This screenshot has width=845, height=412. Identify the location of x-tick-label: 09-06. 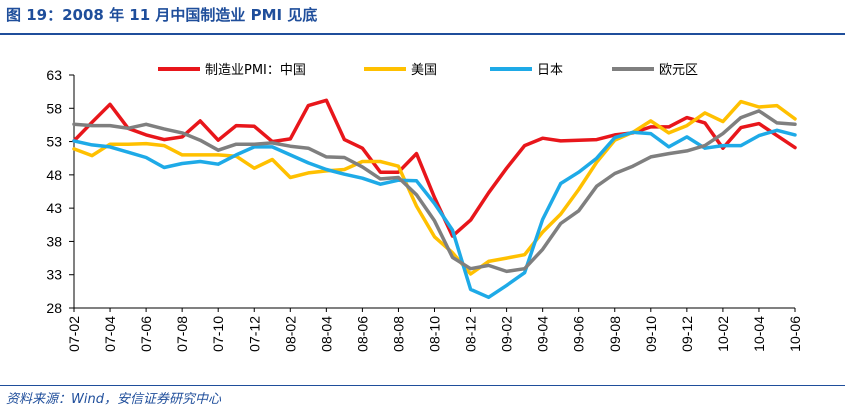
(579, 334).